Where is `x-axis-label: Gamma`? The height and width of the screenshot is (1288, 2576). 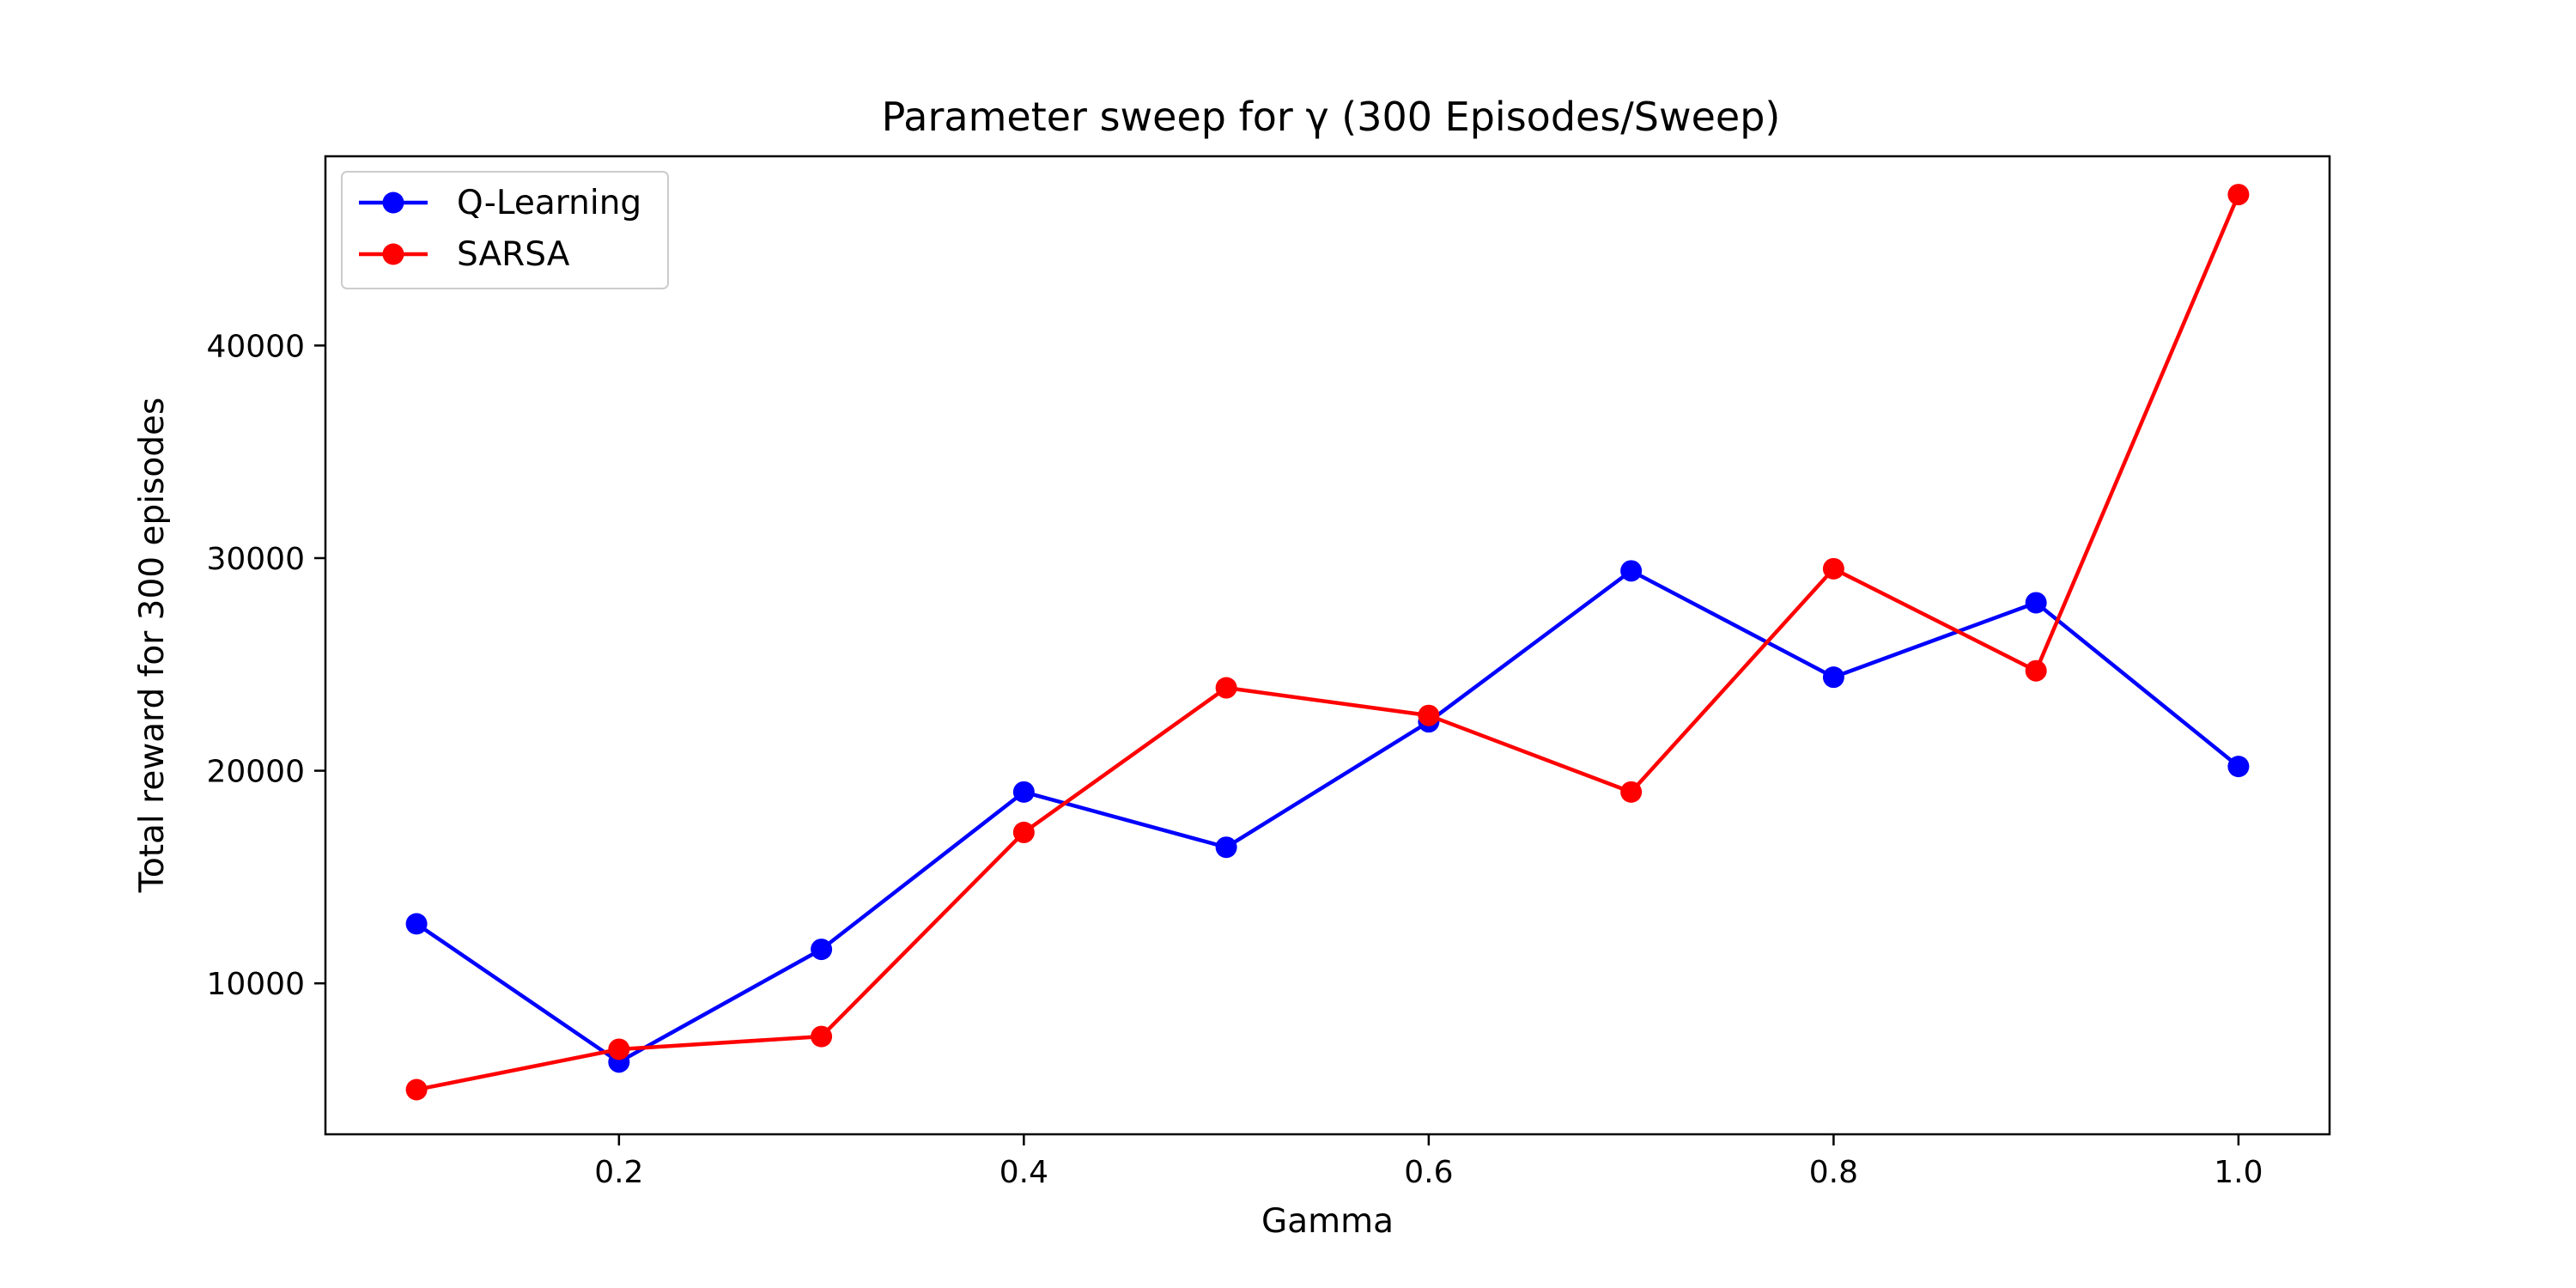
x-axis-label: Gamma is located at coordinates (1327, 1221).